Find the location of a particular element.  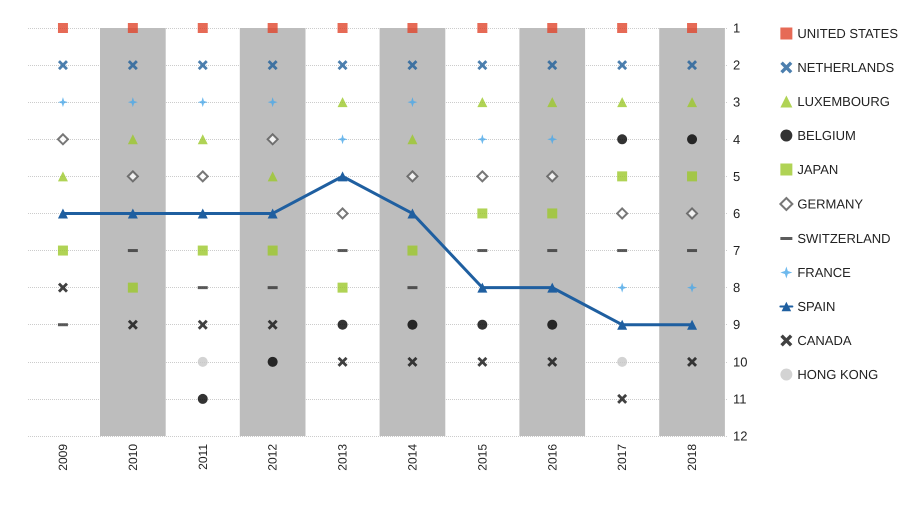

y-tick-label: 1 is located at coordinates (736, 28).